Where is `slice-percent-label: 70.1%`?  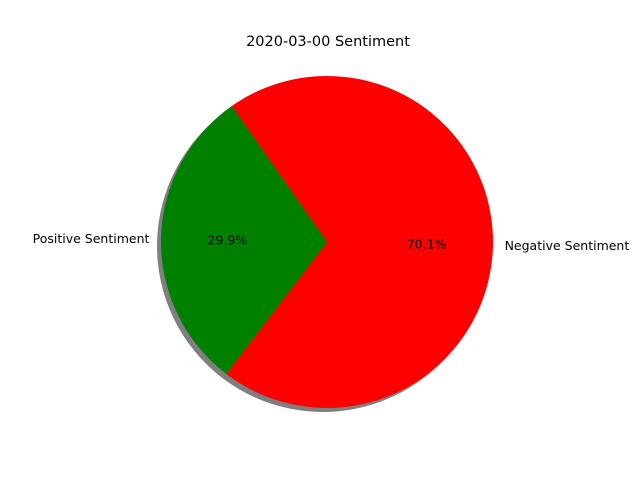 slice-percent-label: 70.1% is located at coordinates (427, 244).